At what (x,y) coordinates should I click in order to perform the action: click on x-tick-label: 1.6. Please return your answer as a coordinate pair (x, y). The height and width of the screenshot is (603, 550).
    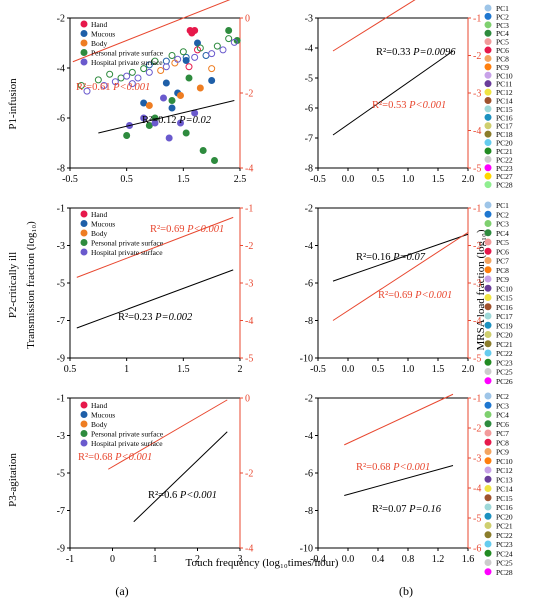
    Looking at the image, I should click on (468, 559).